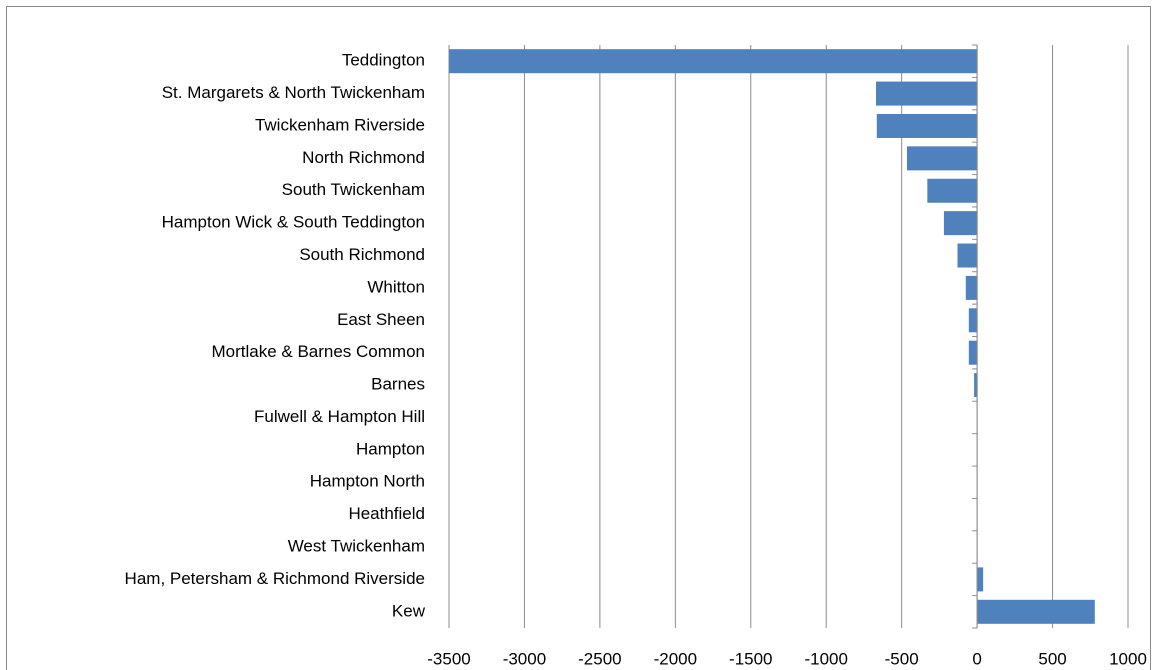 The image size is (1155, 670). What do you see at coordinates (976, 658) in the screenshot?
I see `x-tick-label: 0` at bounding box center [976, 658].